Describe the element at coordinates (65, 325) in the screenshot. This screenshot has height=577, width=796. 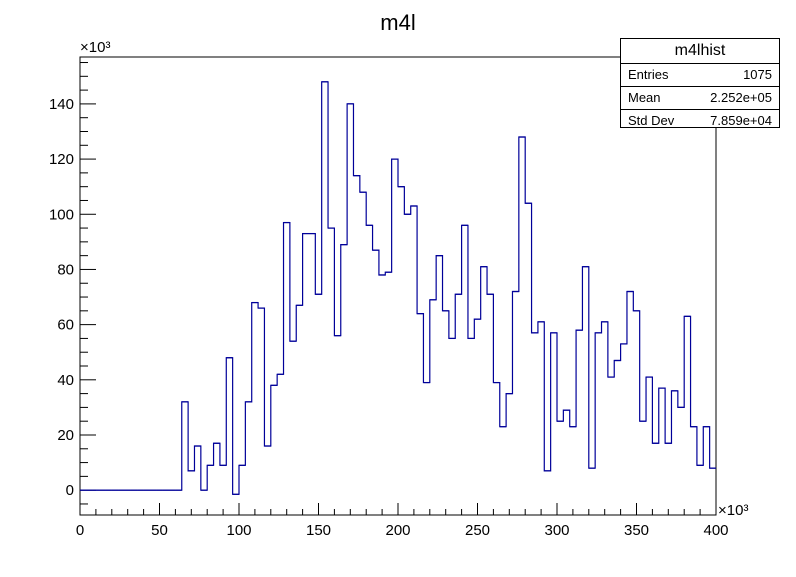
I see `y-tick-label: 60` at that location.